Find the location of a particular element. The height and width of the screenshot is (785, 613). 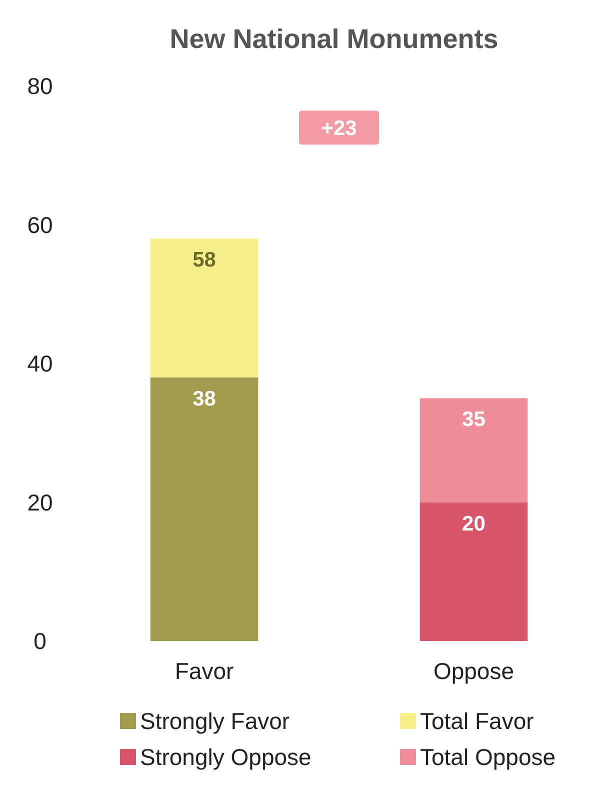

y-tick-label: 40 is located at coordinates (40, 363).